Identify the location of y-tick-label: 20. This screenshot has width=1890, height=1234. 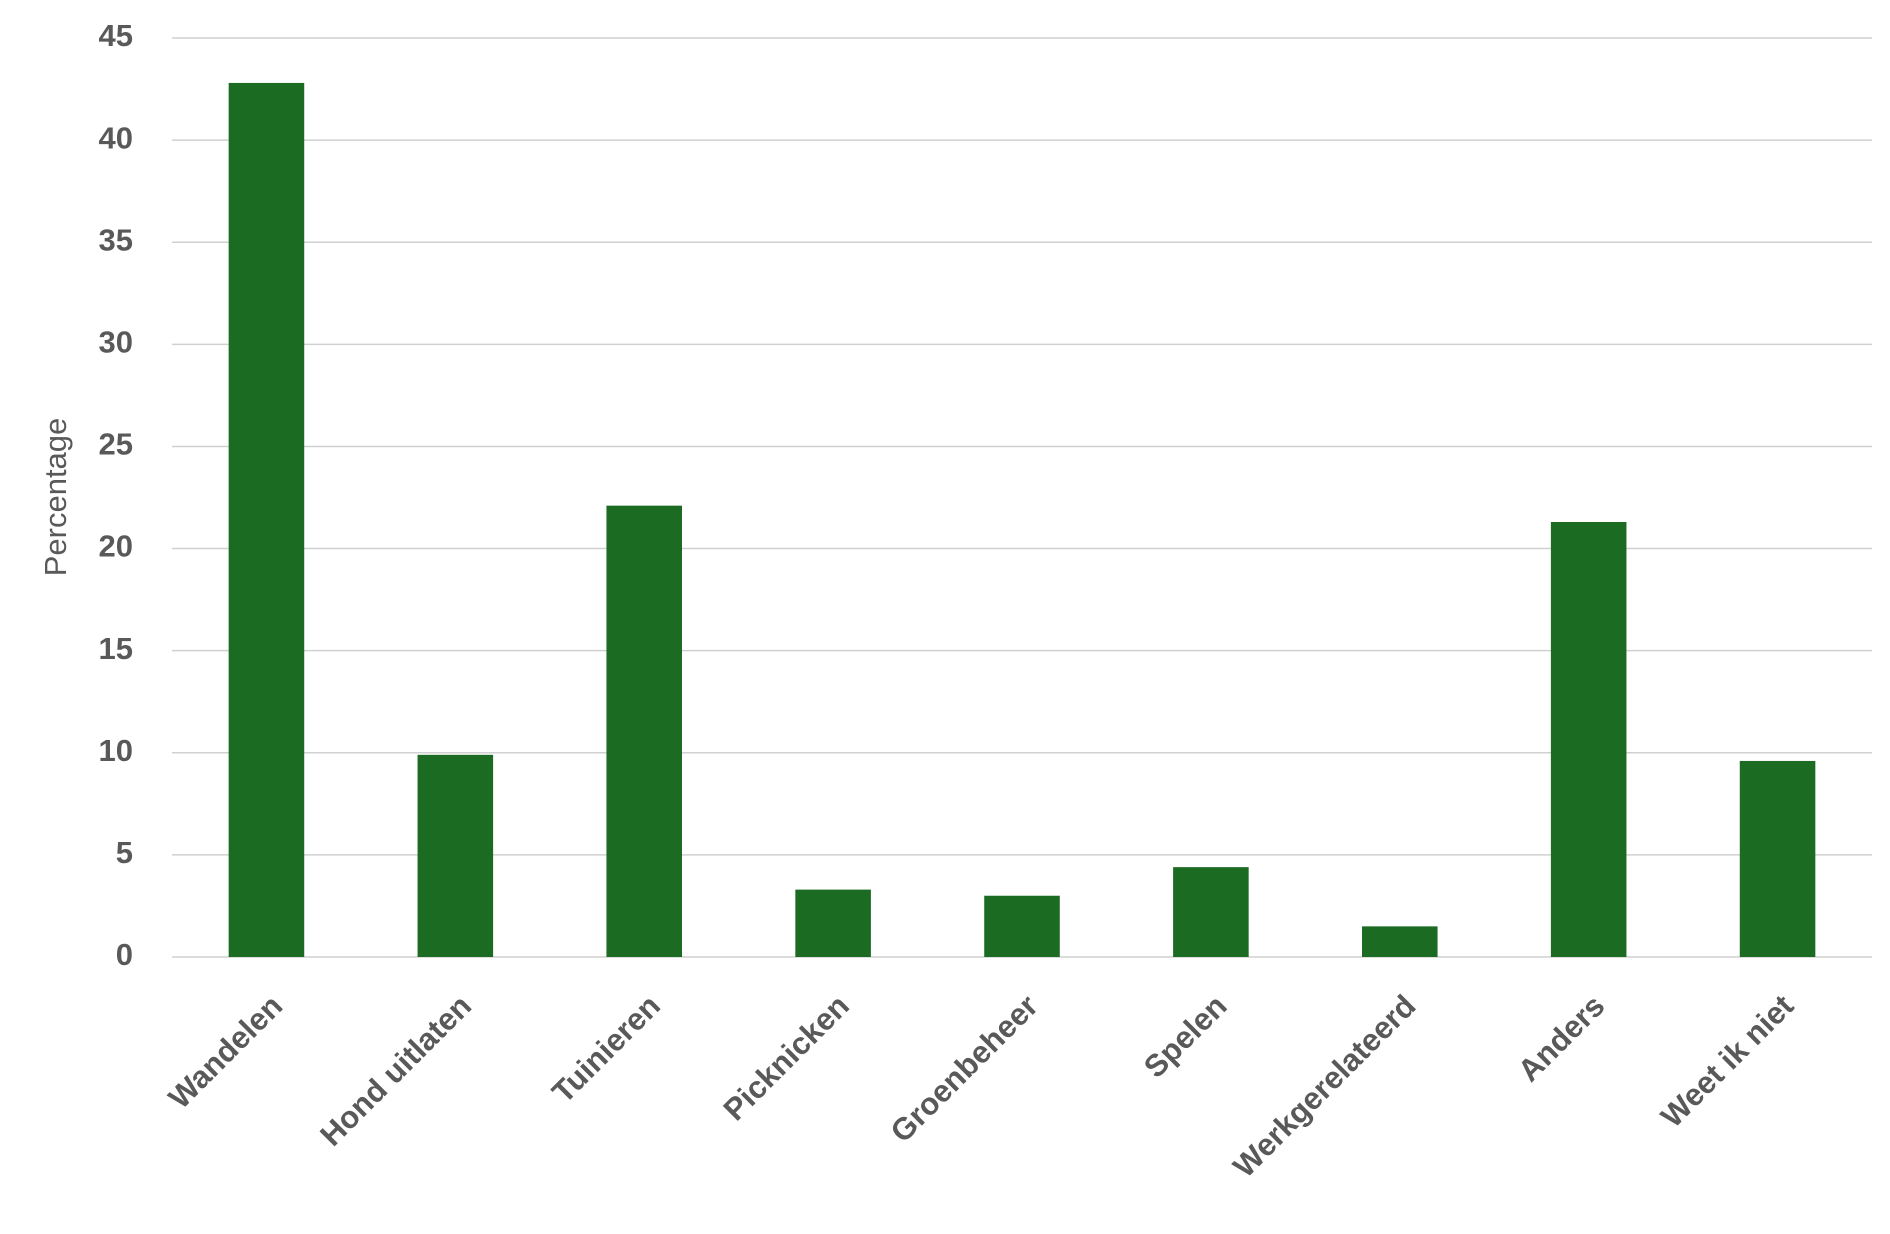
(116, 546).